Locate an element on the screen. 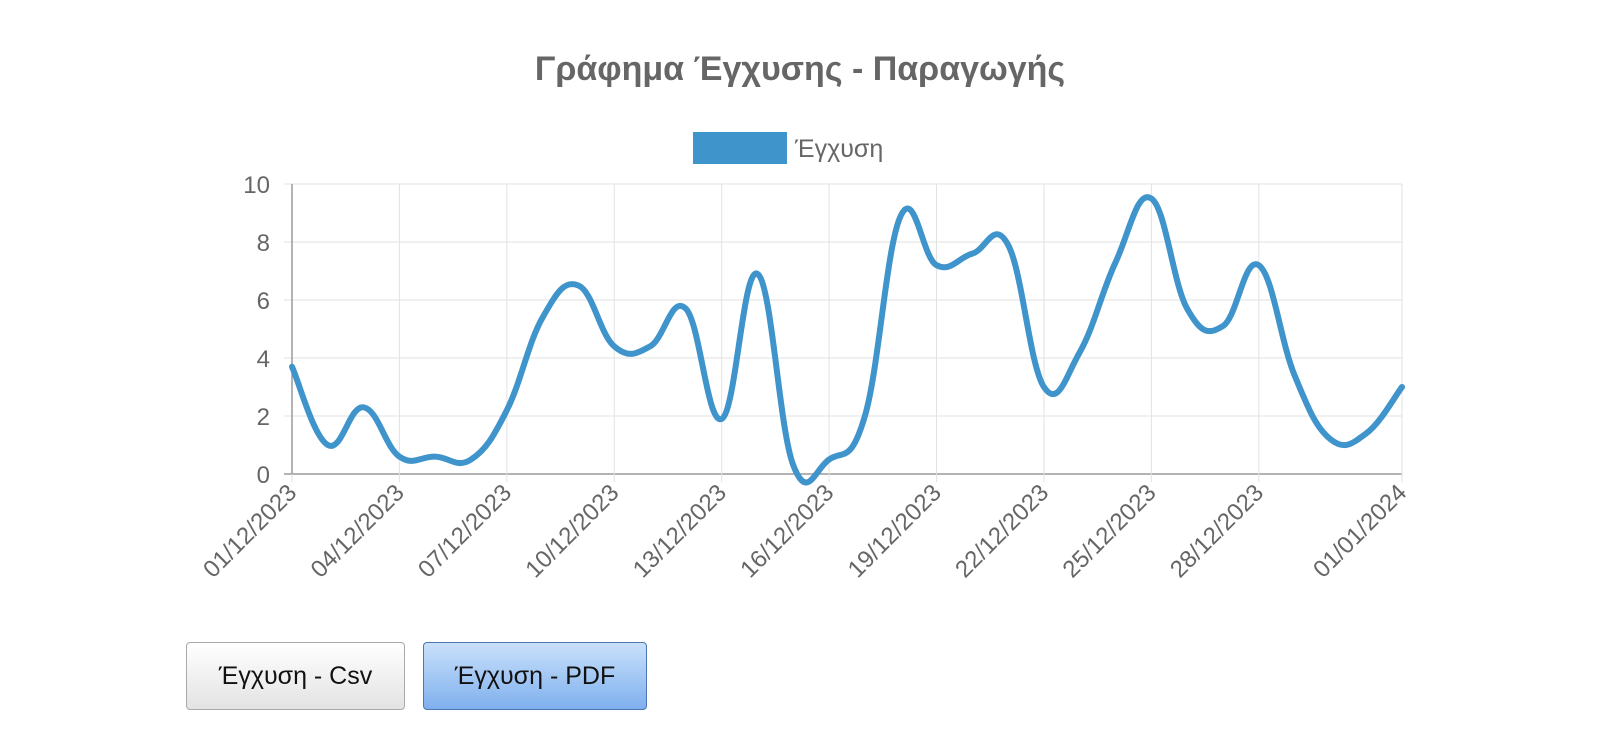 The image size is (1600, 744). x-tick-label: 25/12/2023 is located at coordinates (1110, 531).